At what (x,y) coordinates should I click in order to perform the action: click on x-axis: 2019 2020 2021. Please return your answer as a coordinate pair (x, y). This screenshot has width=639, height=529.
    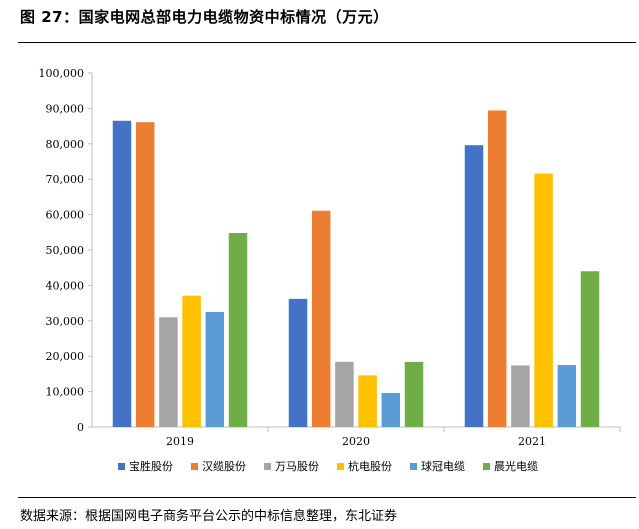
    Looking at the image, I should click on (356, 437).